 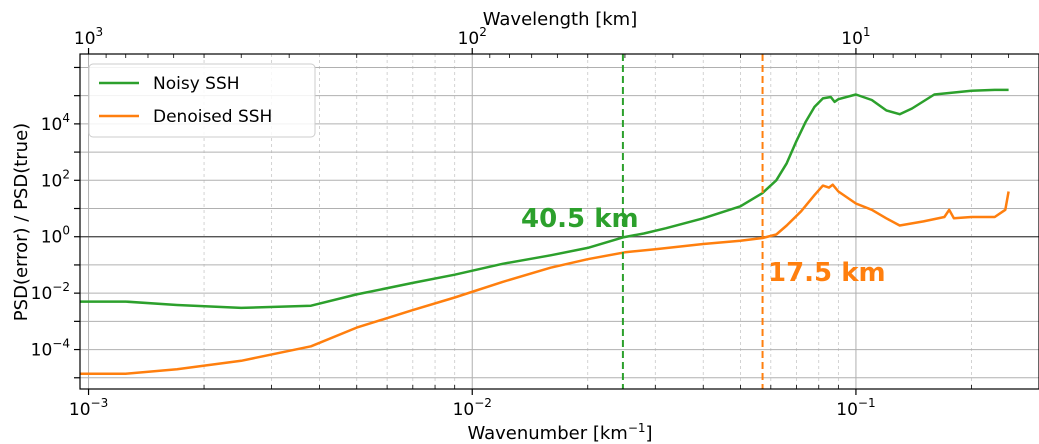 I want to click on legend: Noisy SSH Denoised SSH, so click(x=202, y=100).